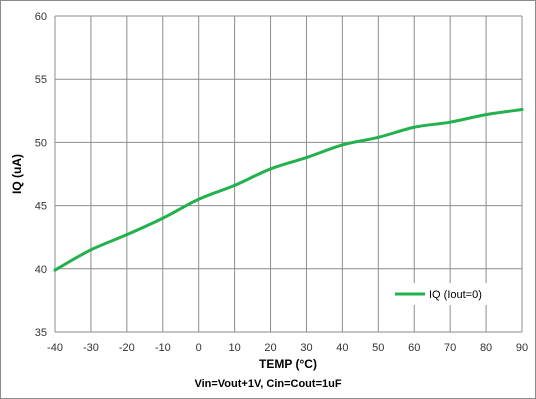 The width and height of the screenshot is (536, 399). I want to click on y-tick-label: 50, so click(41, 143).